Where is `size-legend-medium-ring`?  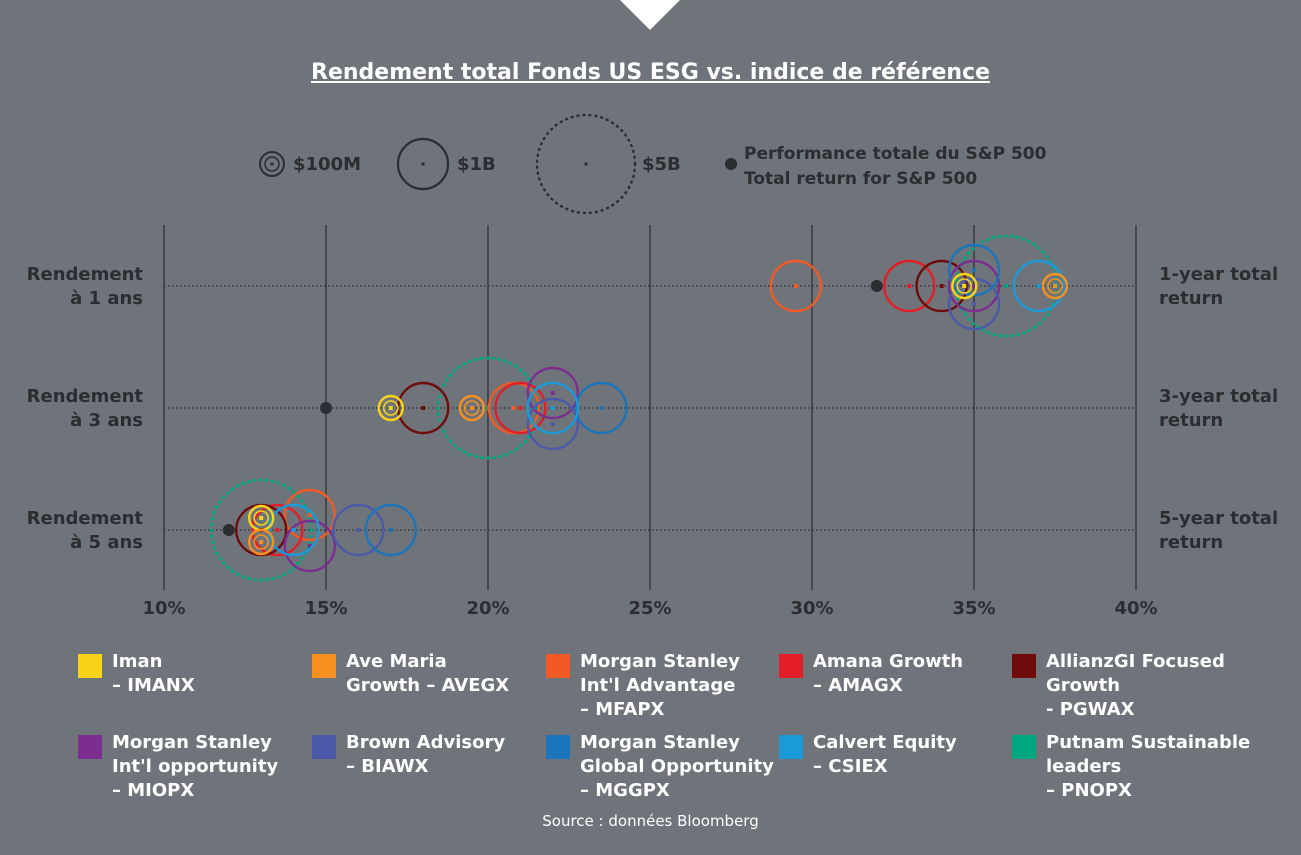 size-legend-medium-ring is located at coordinates (423, 164).